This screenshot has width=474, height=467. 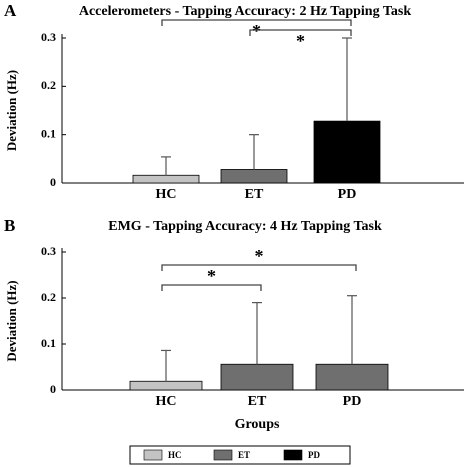 What do you see at coordinates (244, 455) in the screenshot?
I see `legend-label: ET` at bounding box center [244, 455].